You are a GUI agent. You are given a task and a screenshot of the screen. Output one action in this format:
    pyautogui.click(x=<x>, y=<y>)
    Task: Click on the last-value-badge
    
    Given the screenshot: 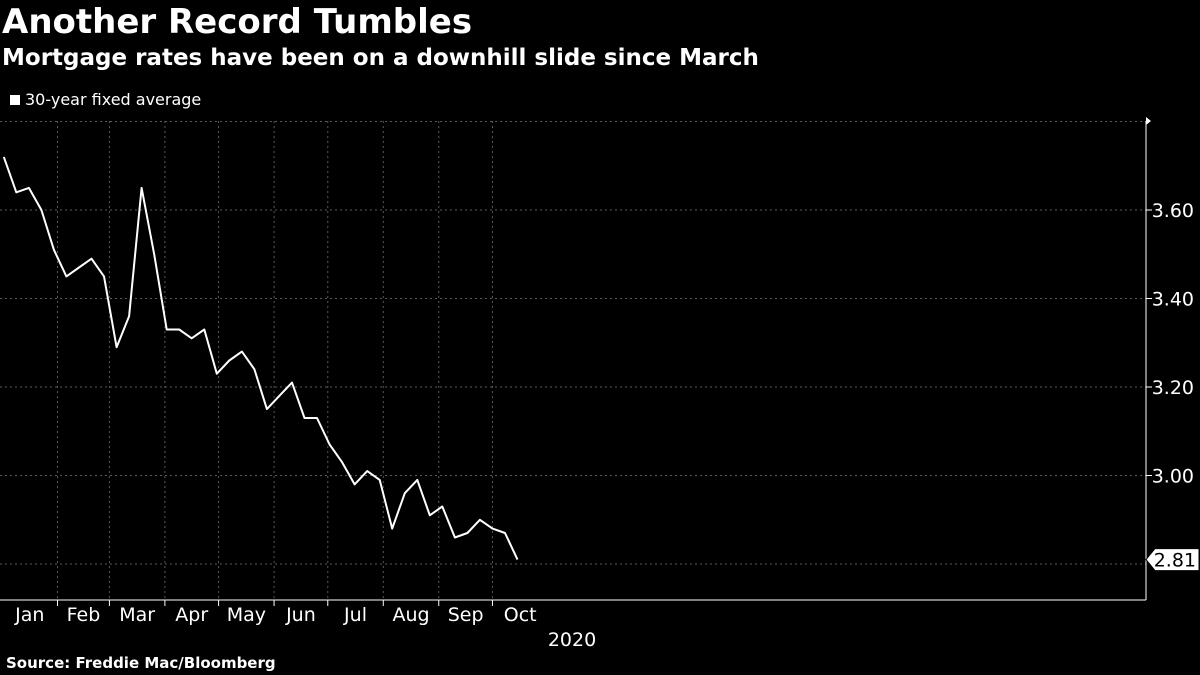 What is the action you would take?
    pyautogui.click(x=1172, y=560)
    